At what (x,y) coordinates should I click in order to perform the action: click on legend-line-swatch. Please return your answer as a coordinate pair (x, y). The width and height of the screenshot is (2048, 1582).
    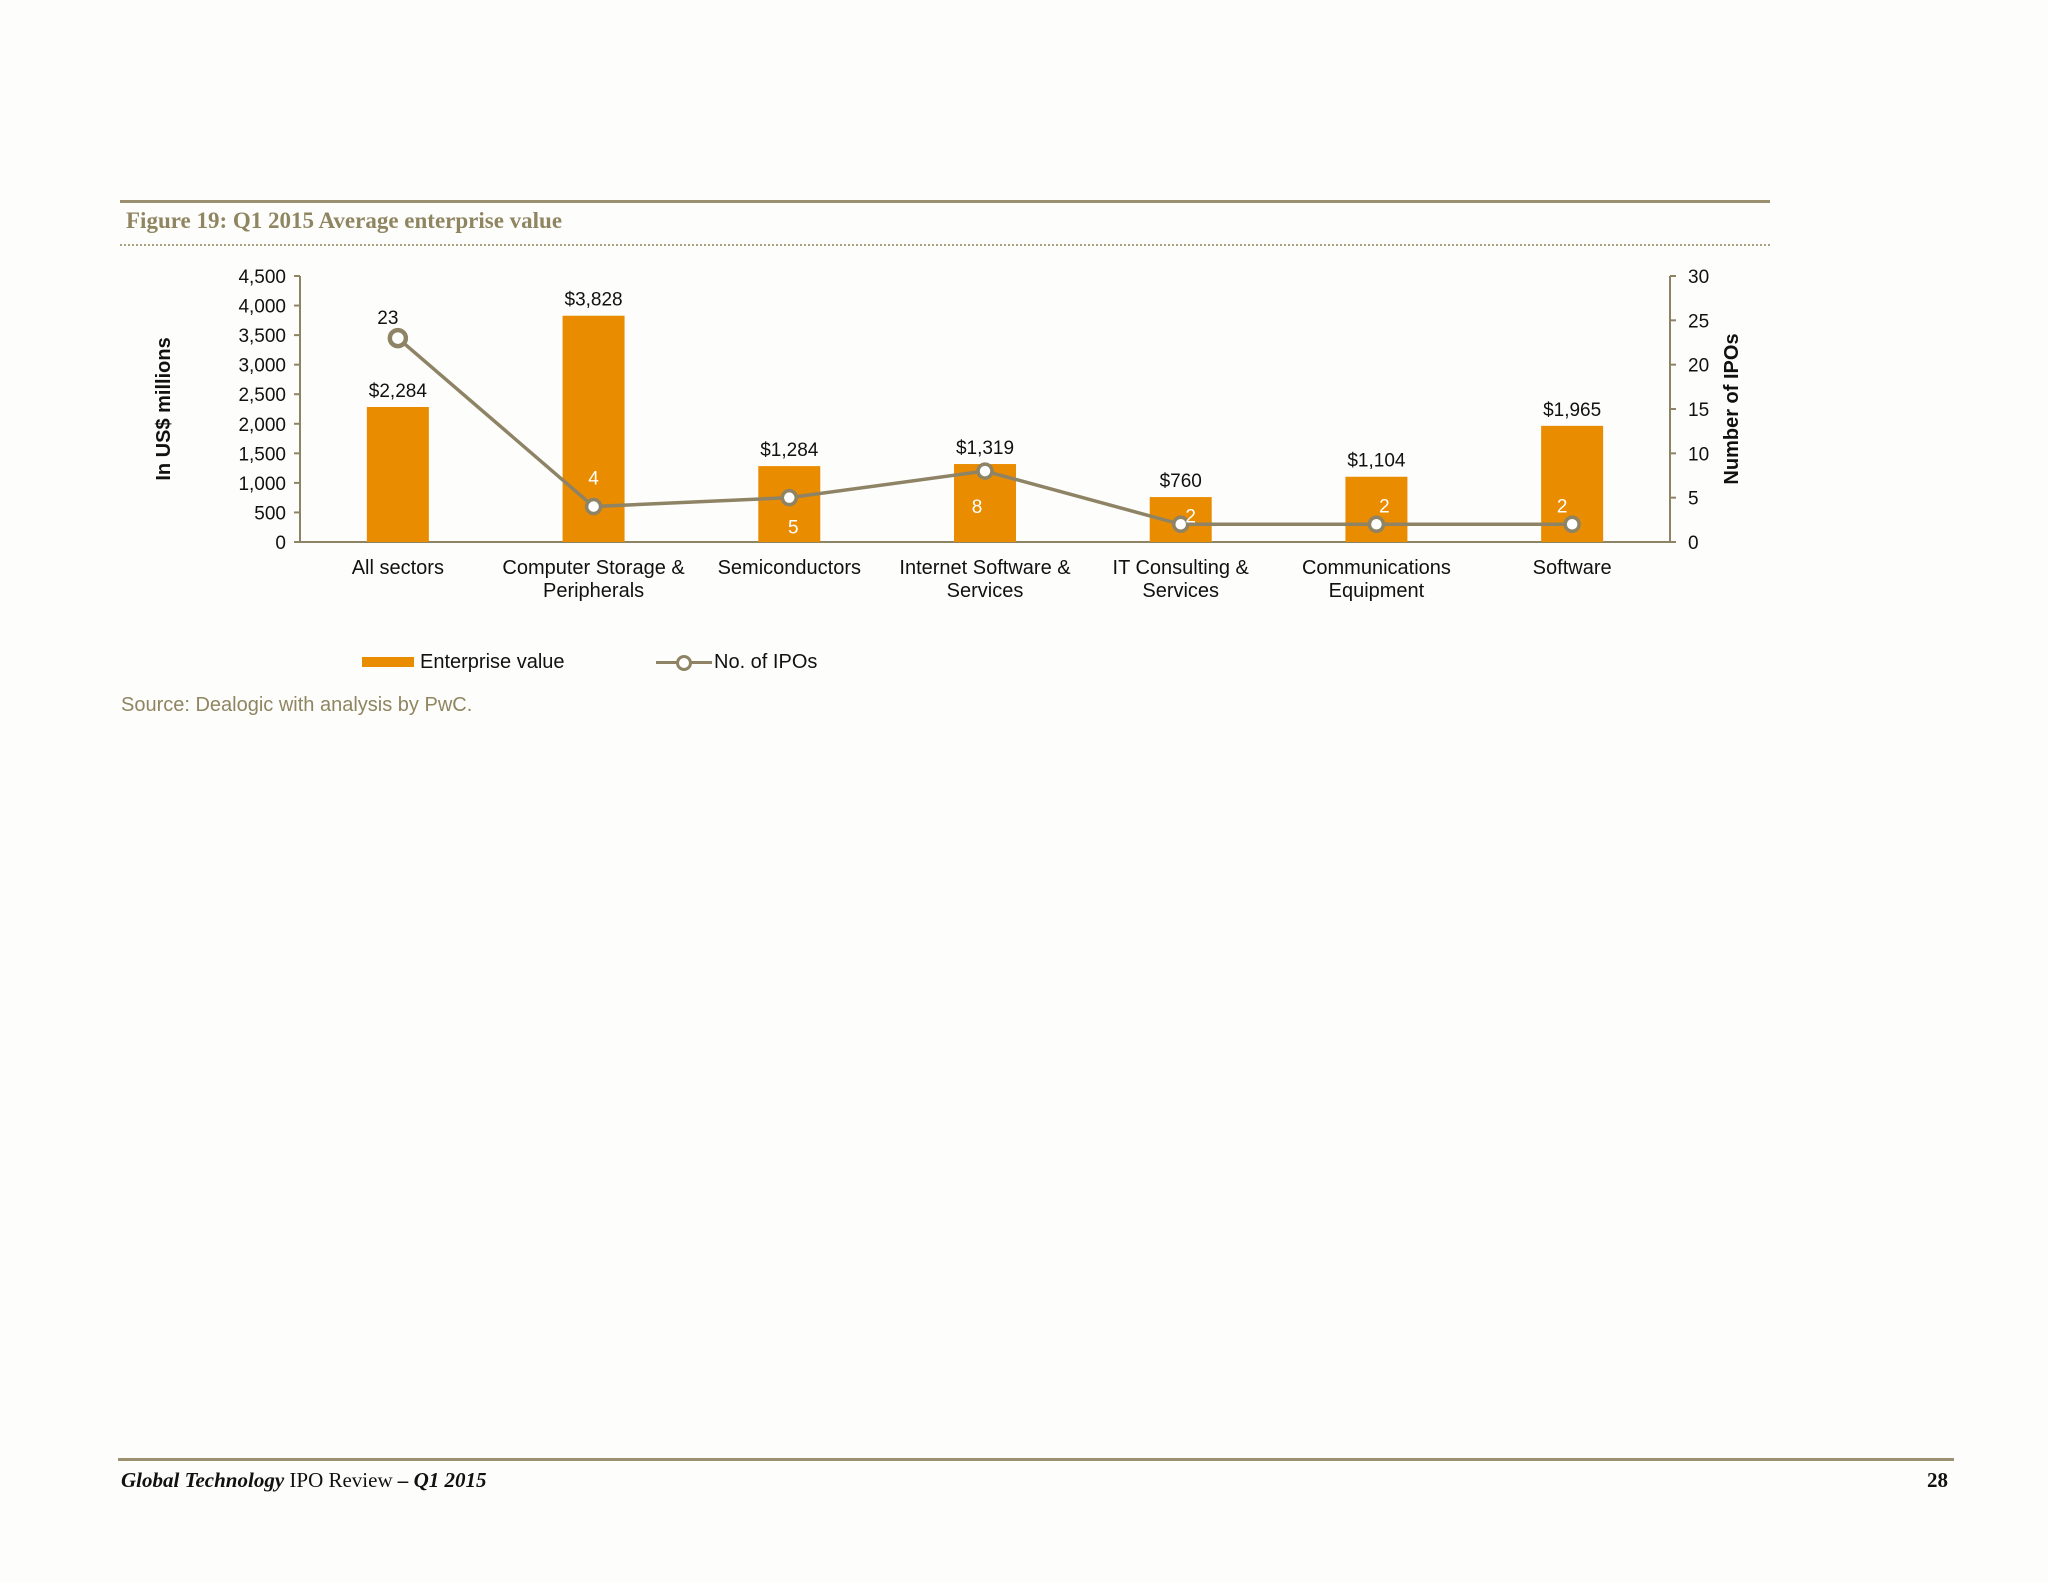
    Looking at the image, I should click on (684, 662).